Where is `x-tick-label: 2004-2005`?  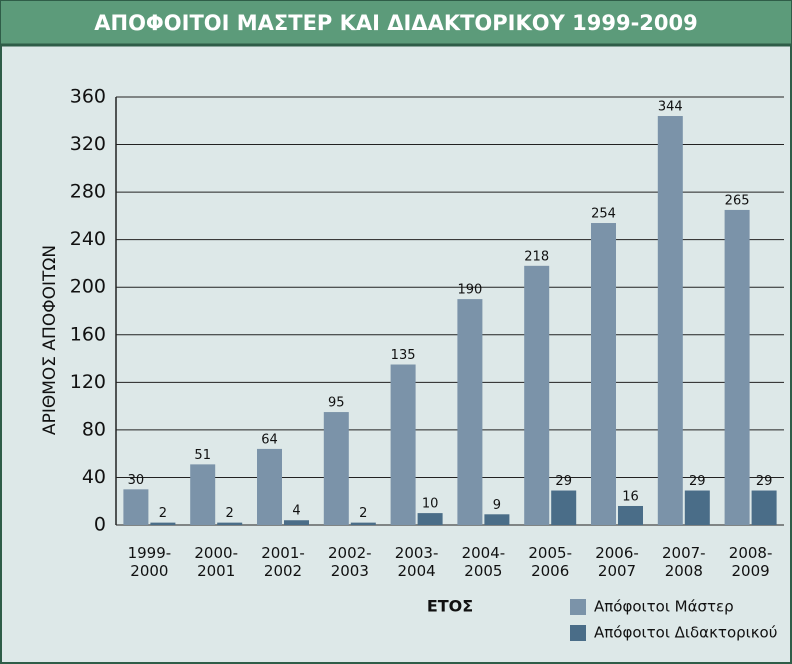 x-tick-label: 2004-2005 is located at coordinates (484, 562).